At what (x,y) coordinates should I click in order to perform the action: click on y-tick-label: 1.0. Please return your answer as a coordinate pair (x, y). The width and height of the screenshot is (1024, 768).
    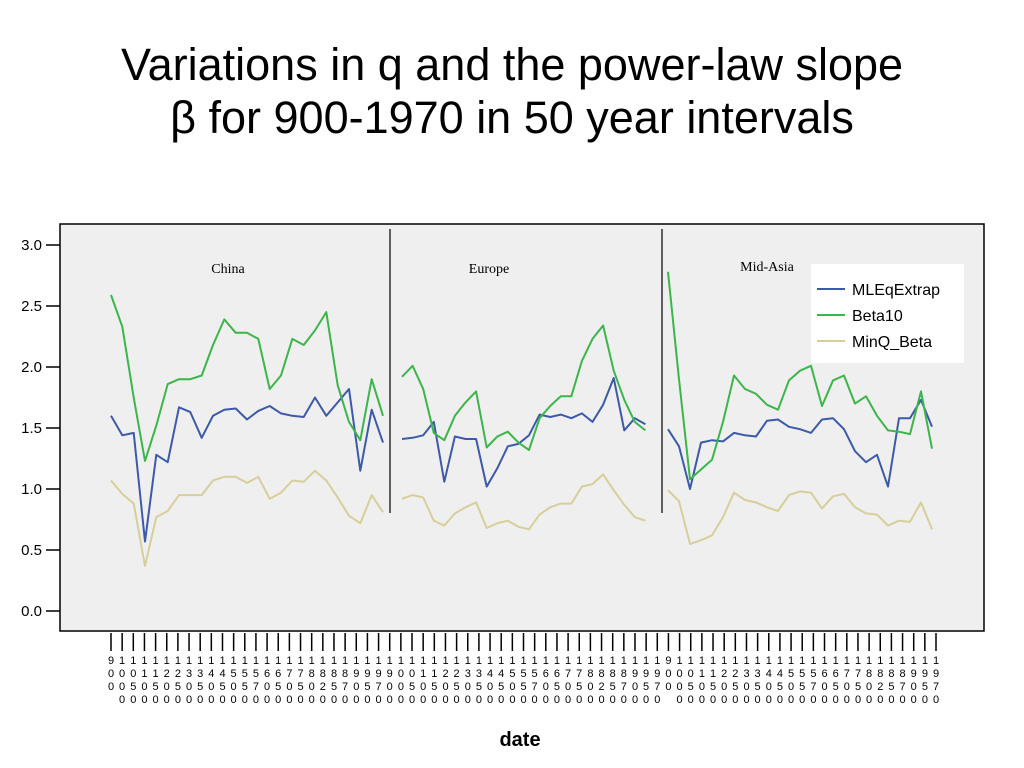
    Looking at the image, I should click on (31, 489).